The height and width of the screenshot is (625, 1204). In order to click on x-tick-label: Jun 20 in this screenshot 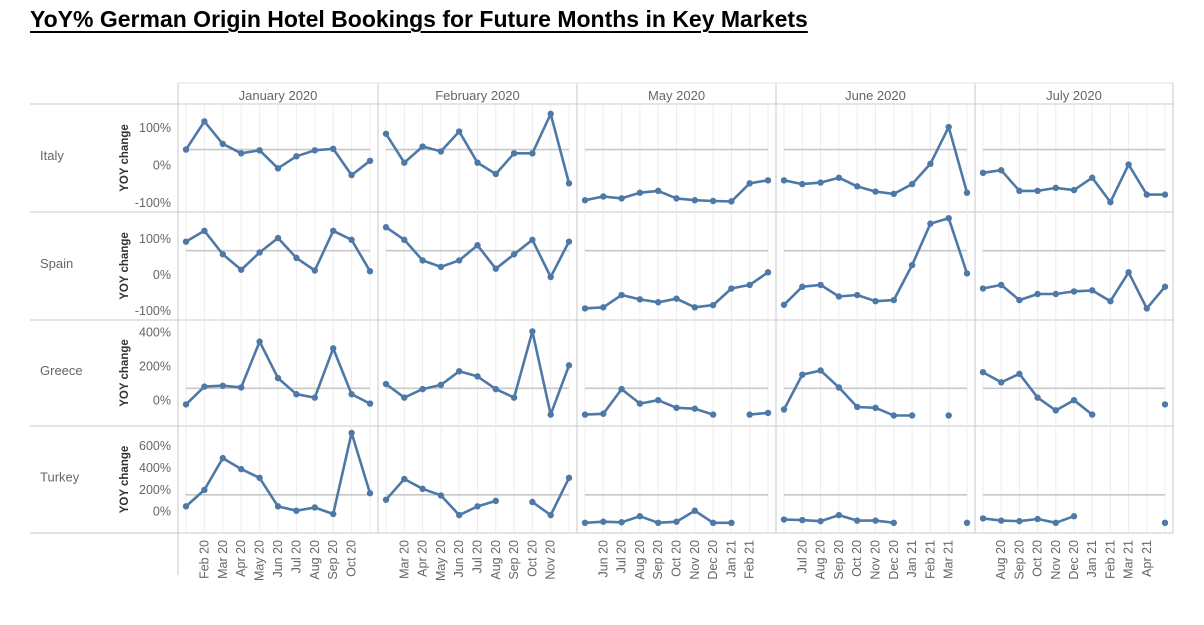, I will do `click(459, 559)`.